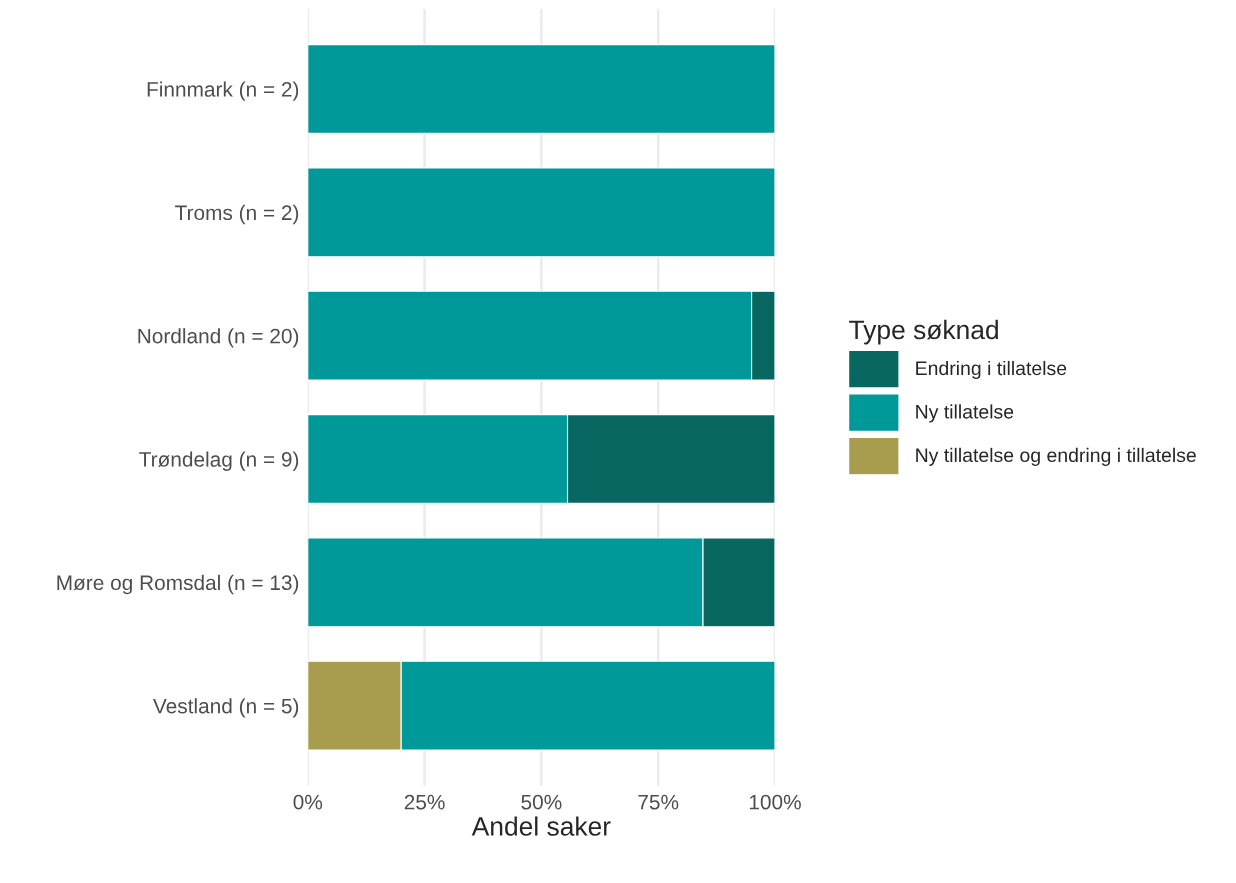 This screenshot has height=883, width=1236. Describe the element at coordinates (541, 826) in the screenshot. I see `x-axis-title: Andel saker` at that location.